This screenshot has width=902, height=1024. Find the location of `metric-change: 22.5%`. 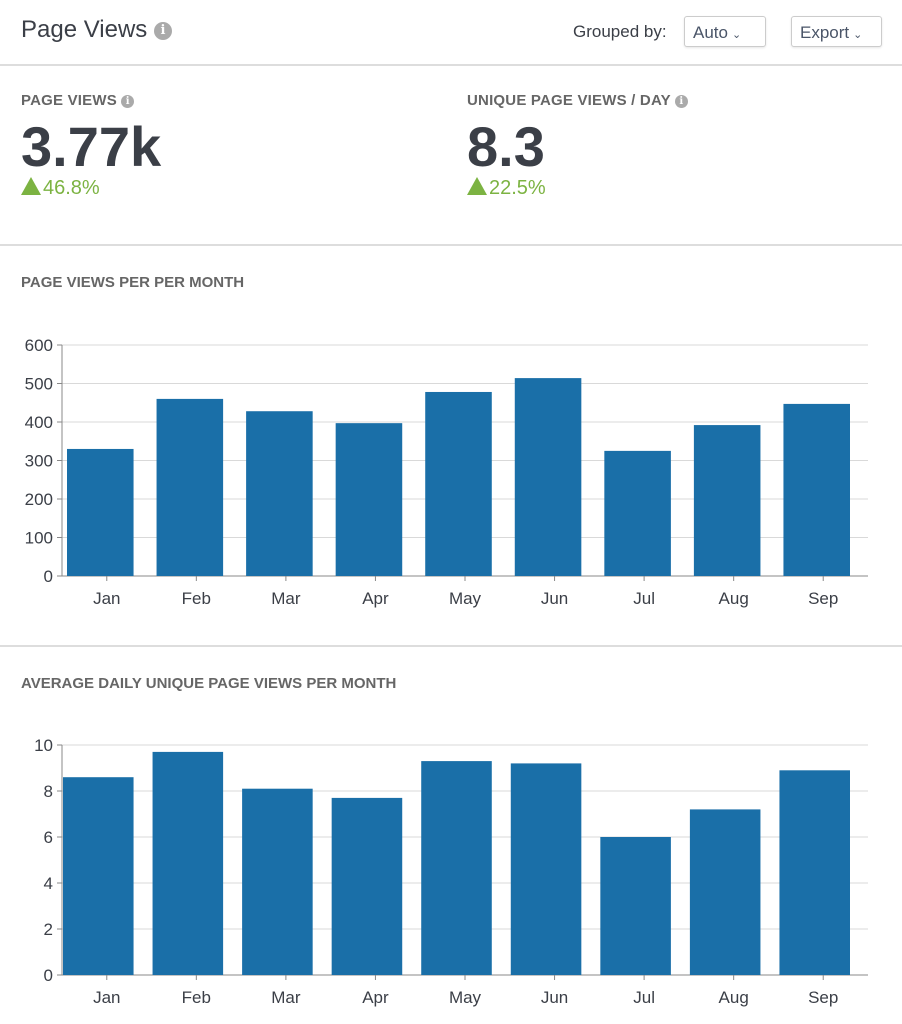

metric-change: 22.5% is located at coordinates (577, 188).